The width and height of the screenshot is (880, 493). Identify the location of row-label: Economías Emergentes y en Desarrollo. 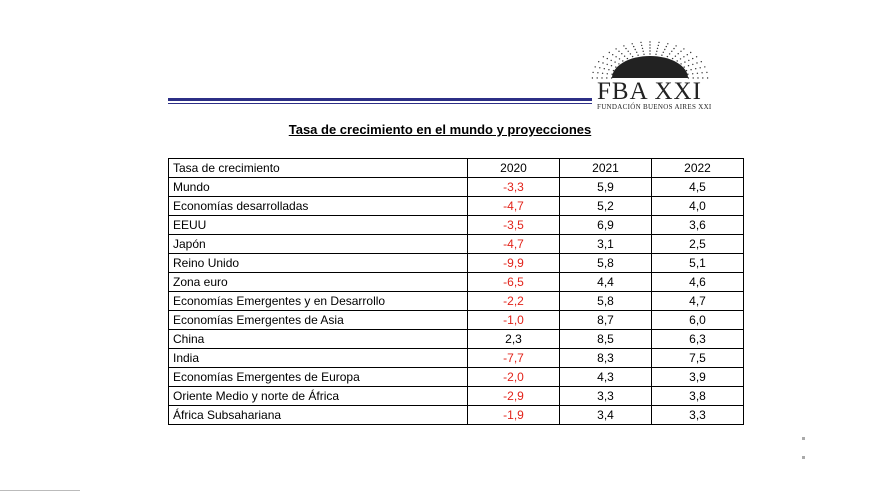
(318, 301).